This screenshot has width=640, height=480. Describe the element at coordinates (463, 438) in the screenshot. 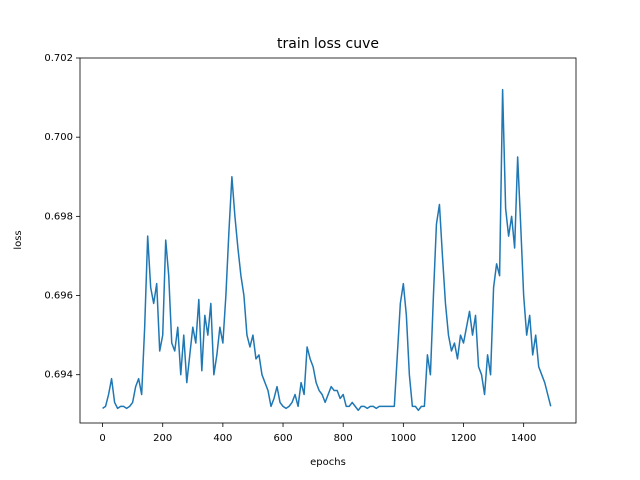

I see `x-tick-label: 1200` at that location.